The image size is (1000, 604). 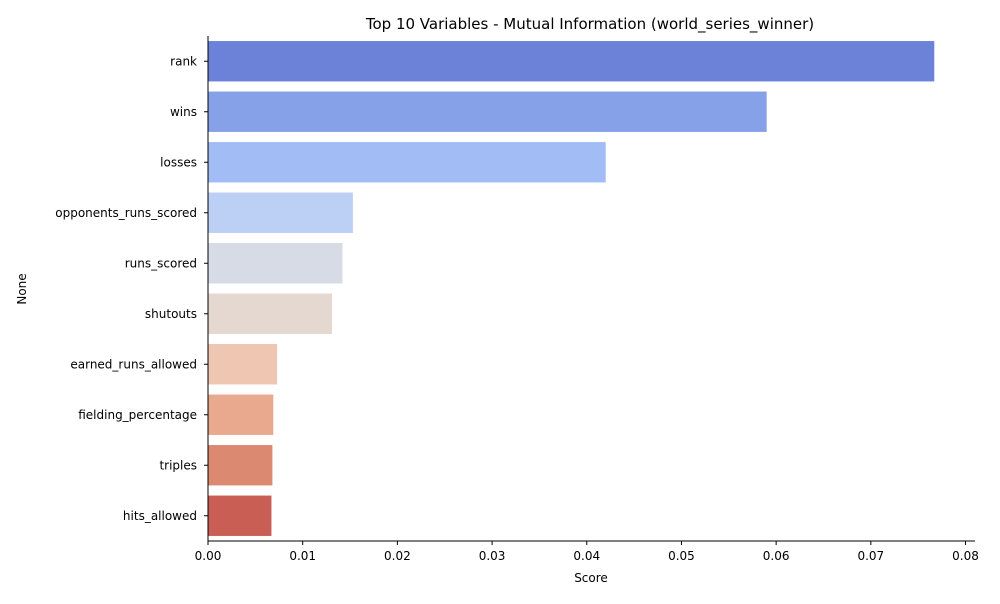 What do you see at coordinates (591, 578) in the screenshot?
I see `x-axis-label: Score` at bounding box center [591, 578].